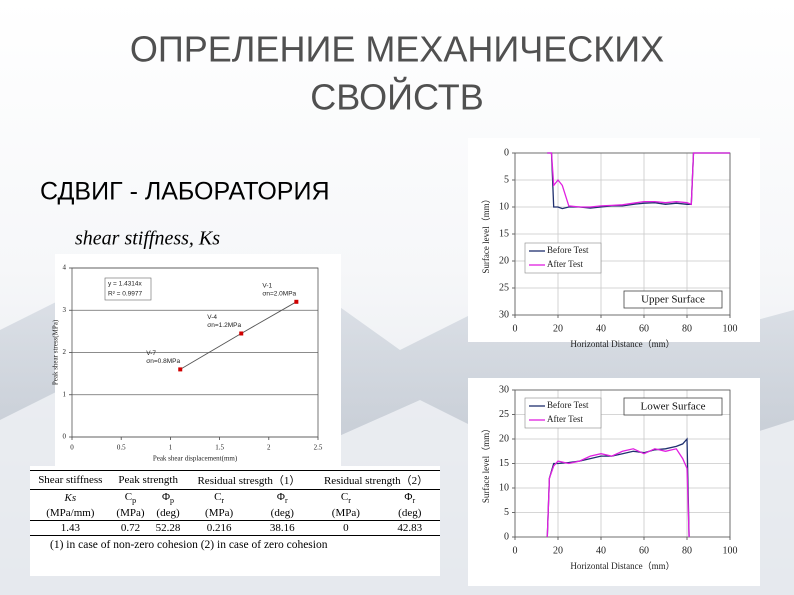 Image resolution: width=794 pixels, height=595 pixels. What do you see at coordinates (70, 498) in the screenshot?
I see `symbol-cell: Ks` at bounding box center [70, 498].